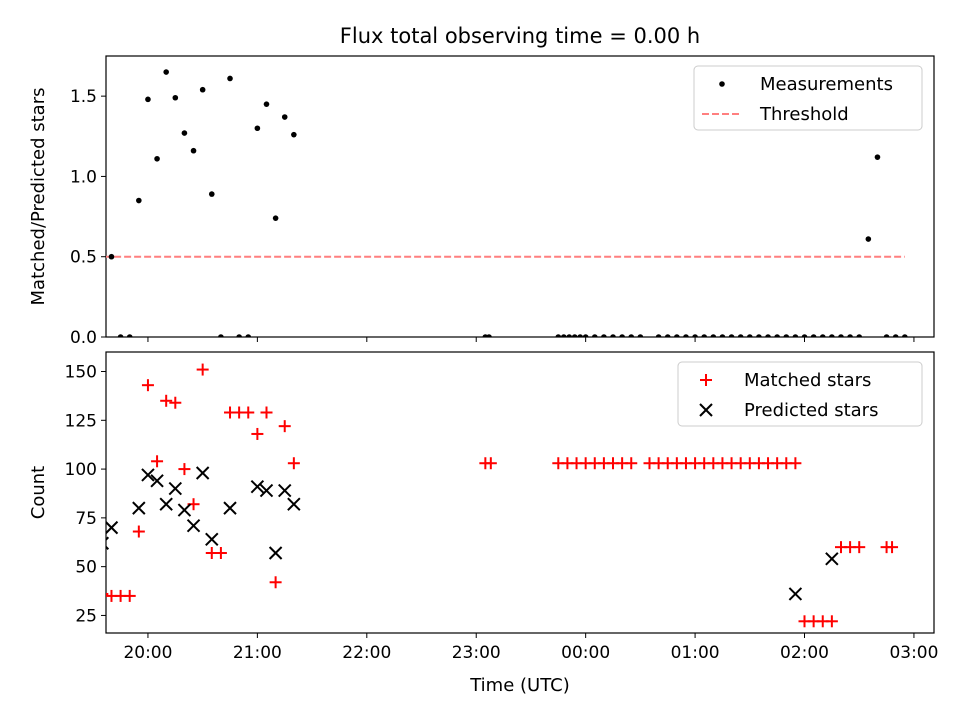 The height and width of the screenshot is (720, 960). What do you see at coordinates (811, 410) in the screenshot?
I see `legend-label: Predicted stars` at bounding box center [811, 410].